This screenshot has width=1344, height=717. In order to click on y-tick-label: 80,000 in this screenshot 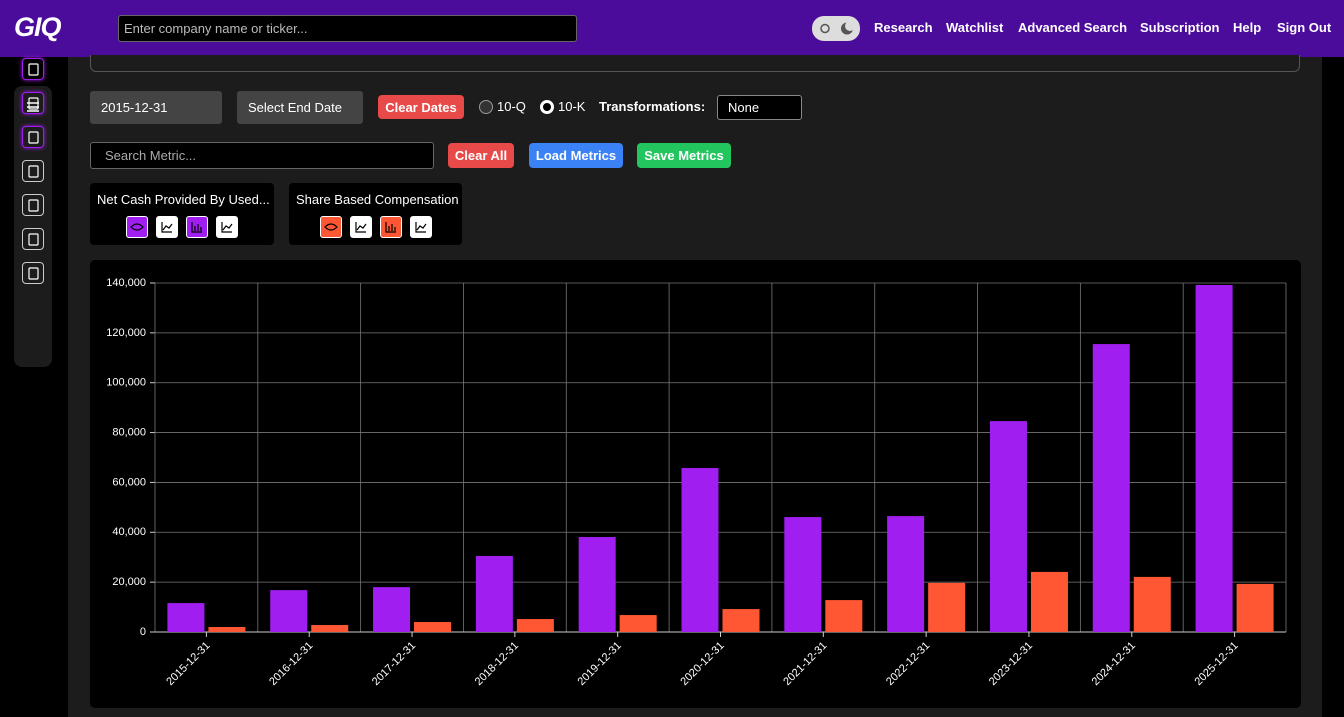, I will do `click(129, 432)`.